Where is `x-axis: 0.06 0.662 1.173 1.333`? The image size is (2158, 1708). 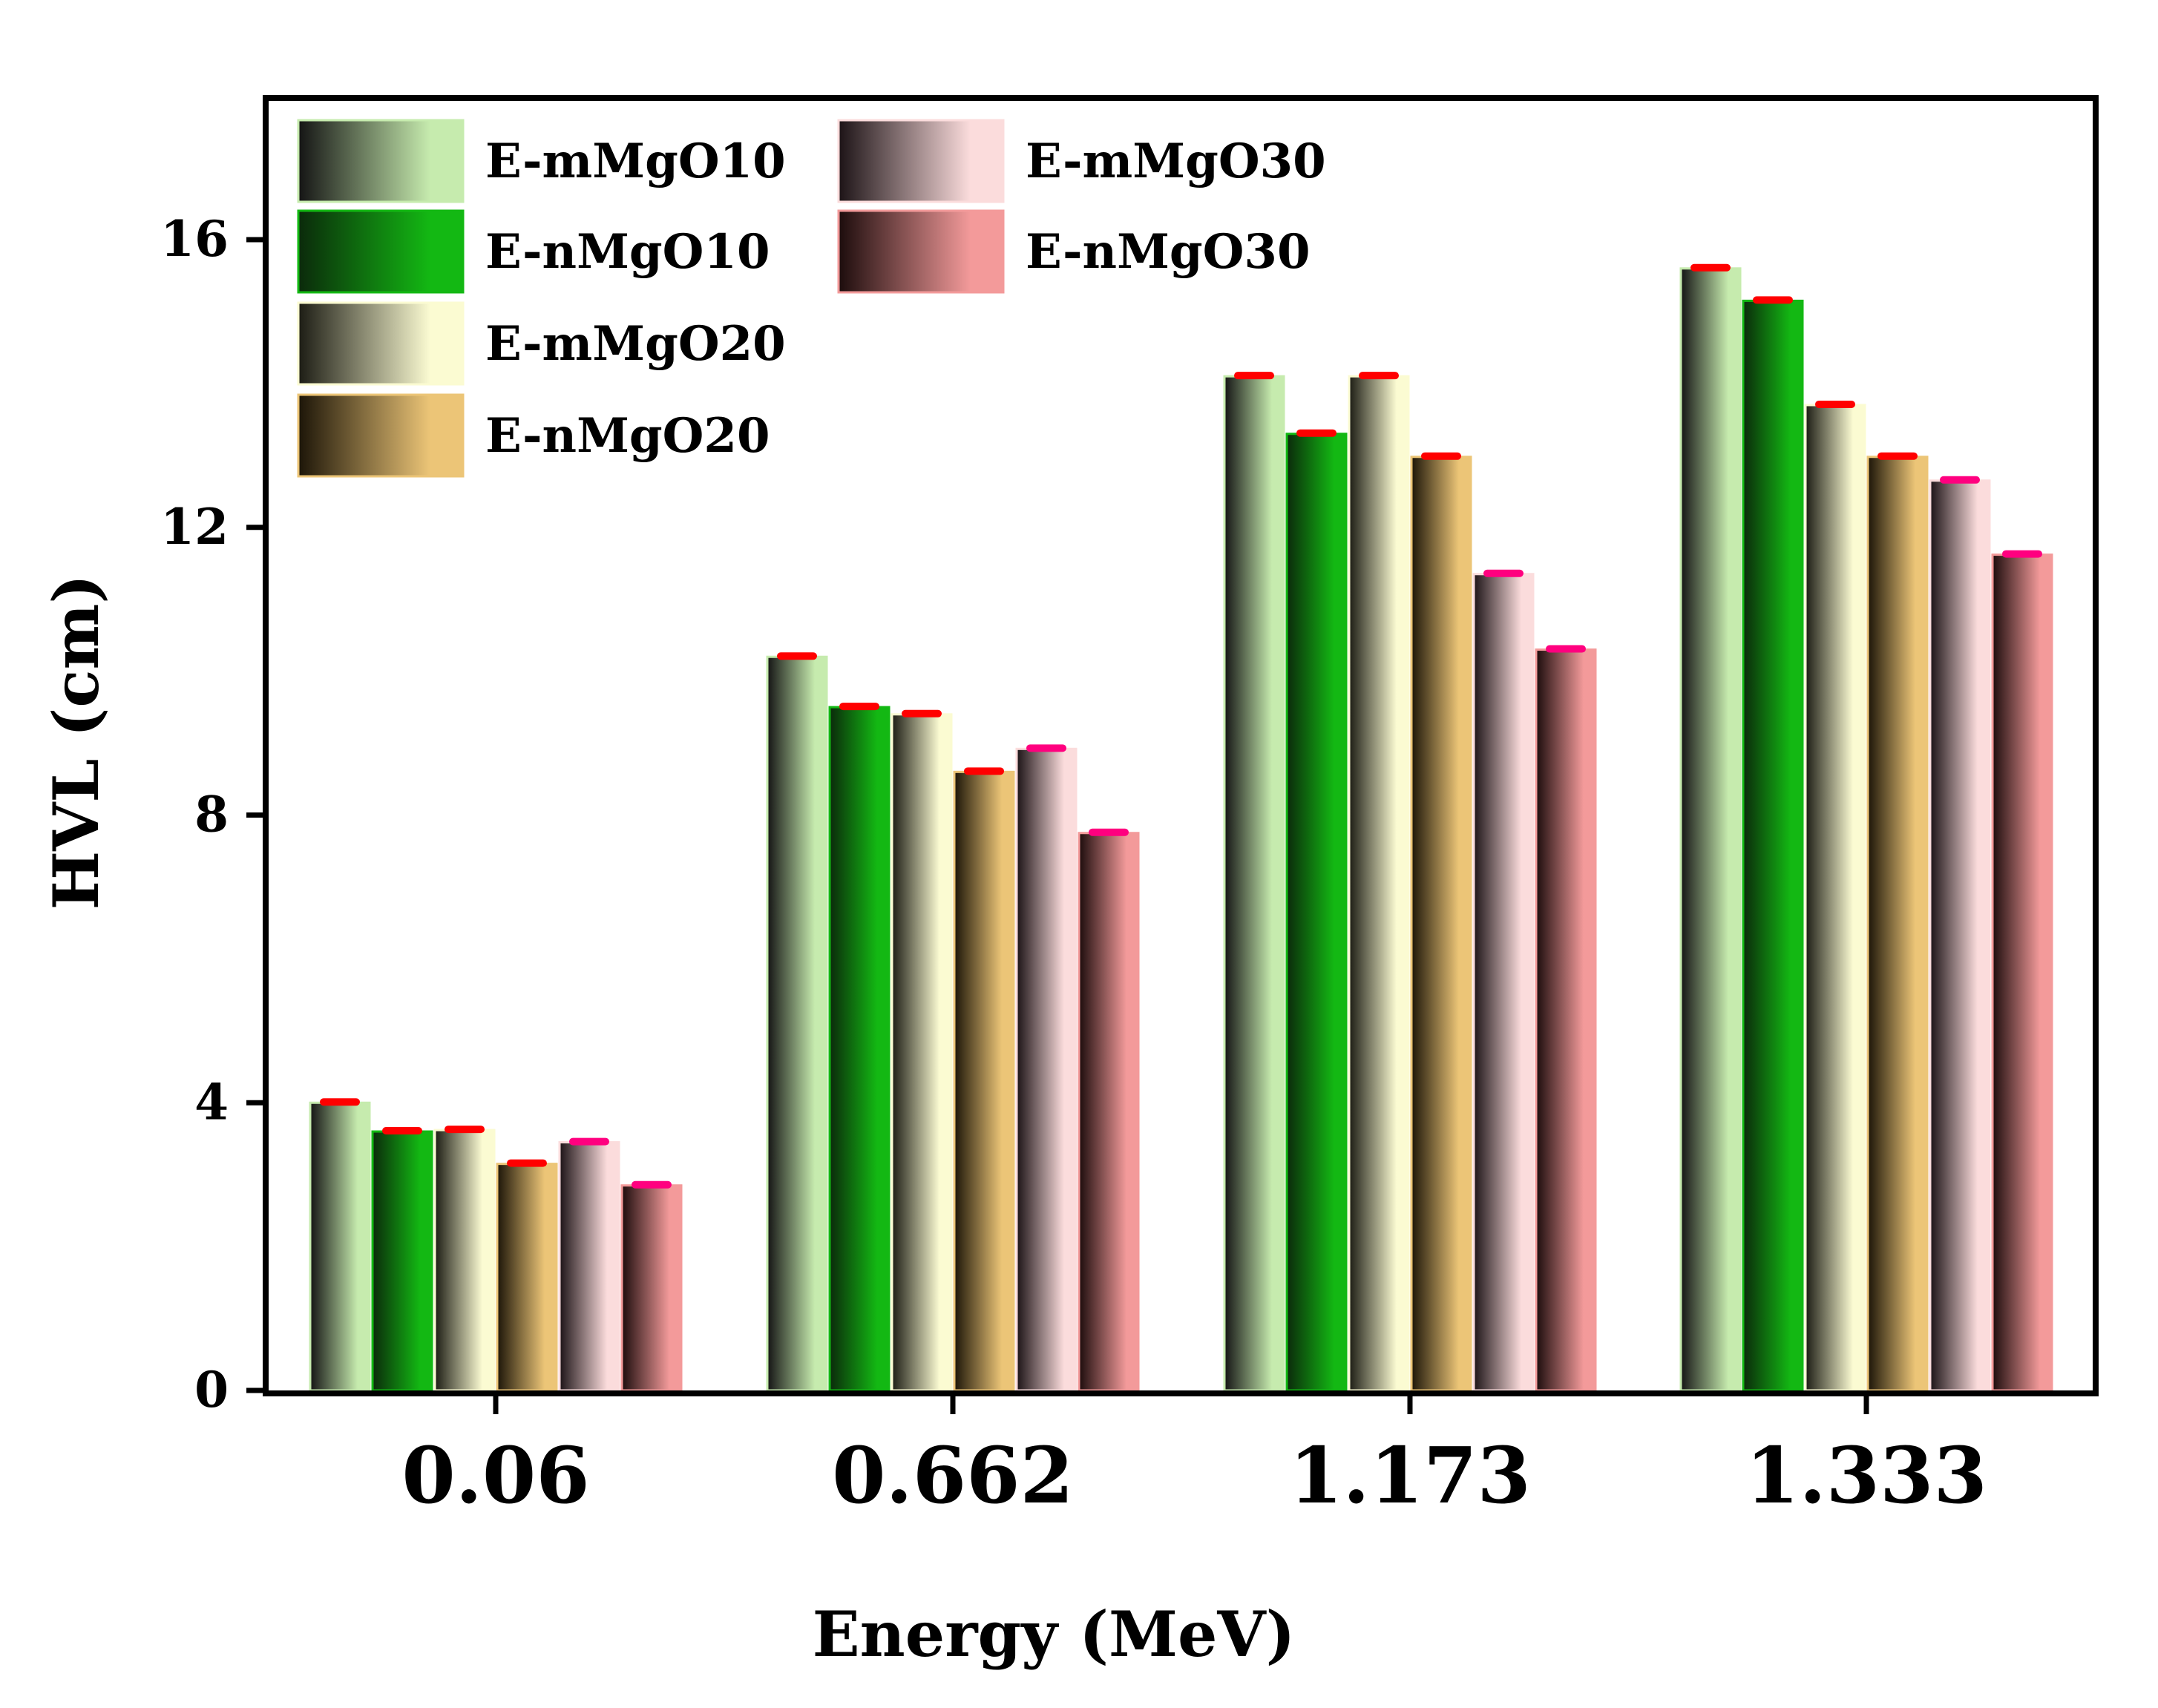 x-axis: 0.06 0.662 1.173 1.333 is located at coordinates (1194, 1457).